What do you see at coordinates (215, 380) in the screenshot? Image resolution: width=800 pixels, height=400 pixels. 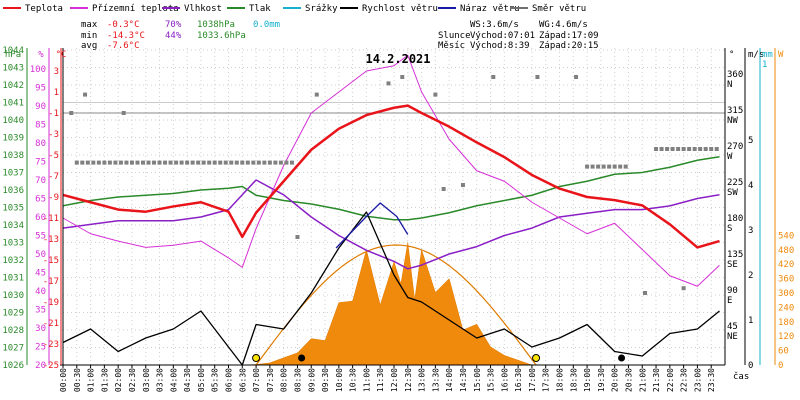 I see `x-tick-label: 05:30` at bounding box center [215, 380].